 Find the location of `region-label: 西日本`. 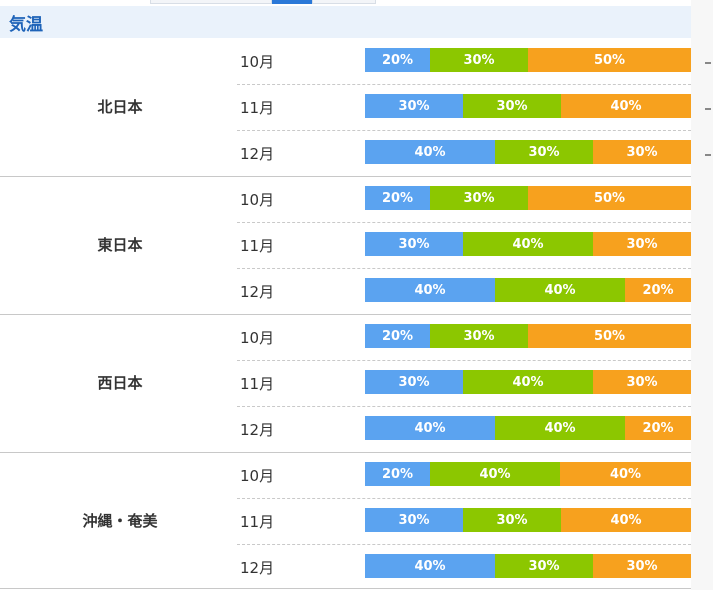

region-label: 西日本 is located at coordinates (120, 383).